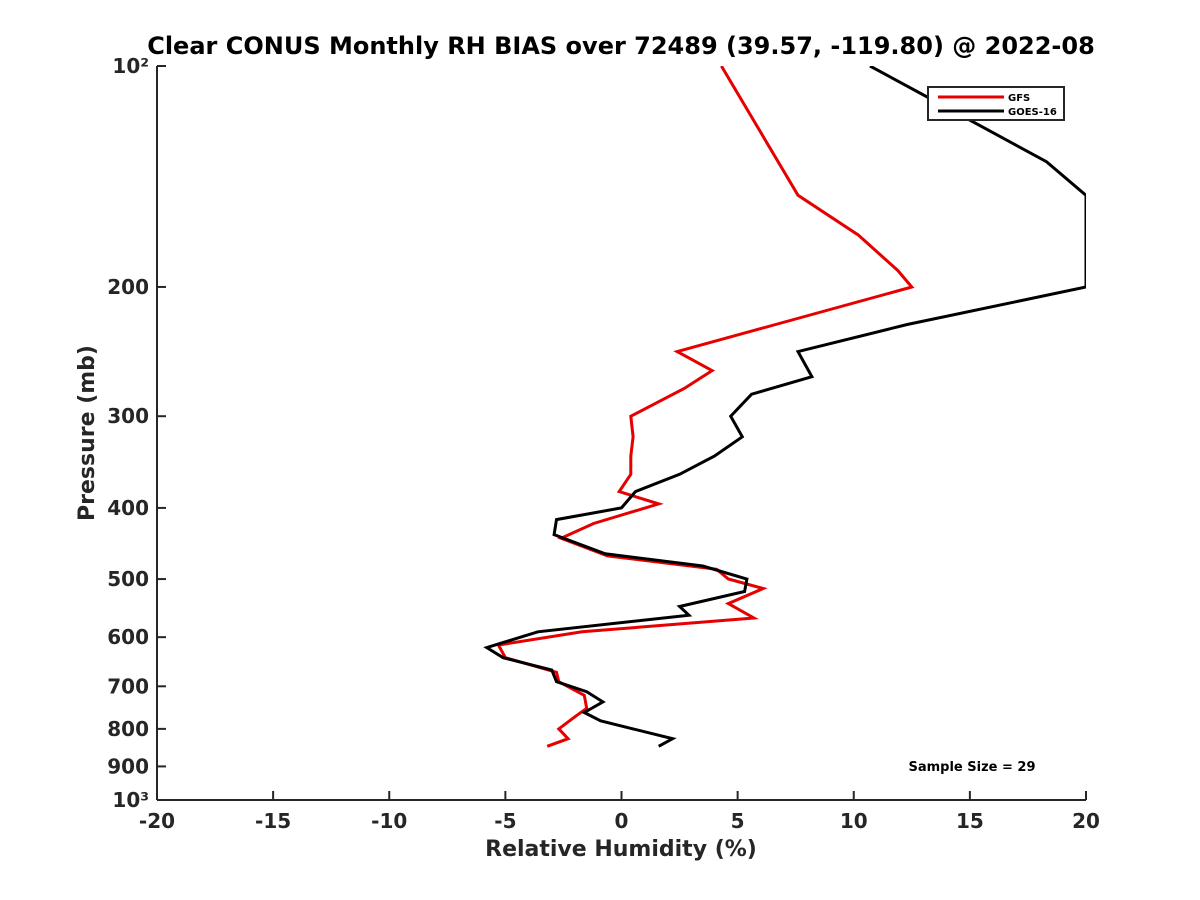 This screenshot has width=1200, height=900. I want to click on y-tick-label: 300, so click(128, 416).